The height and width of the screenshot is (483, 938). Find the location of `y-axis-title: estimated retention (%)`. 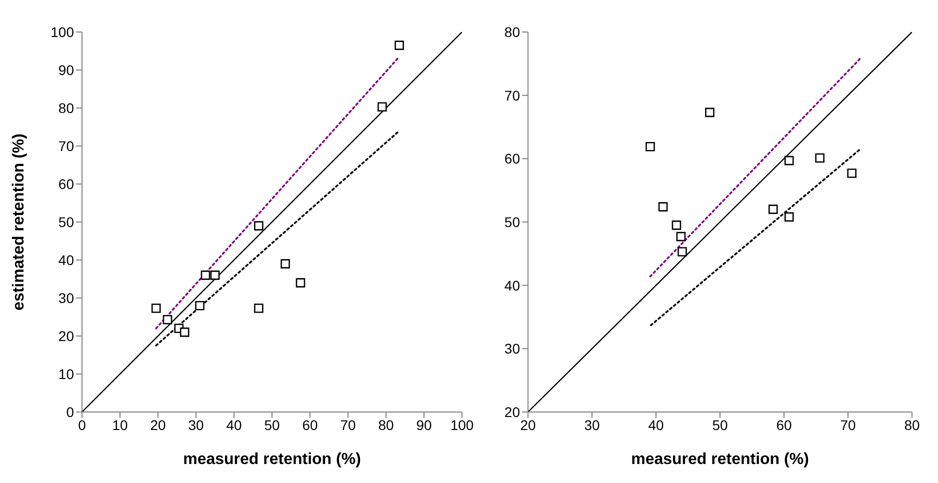

y-axis-title: estimated retention (%) is located at coordinates (19, 222).